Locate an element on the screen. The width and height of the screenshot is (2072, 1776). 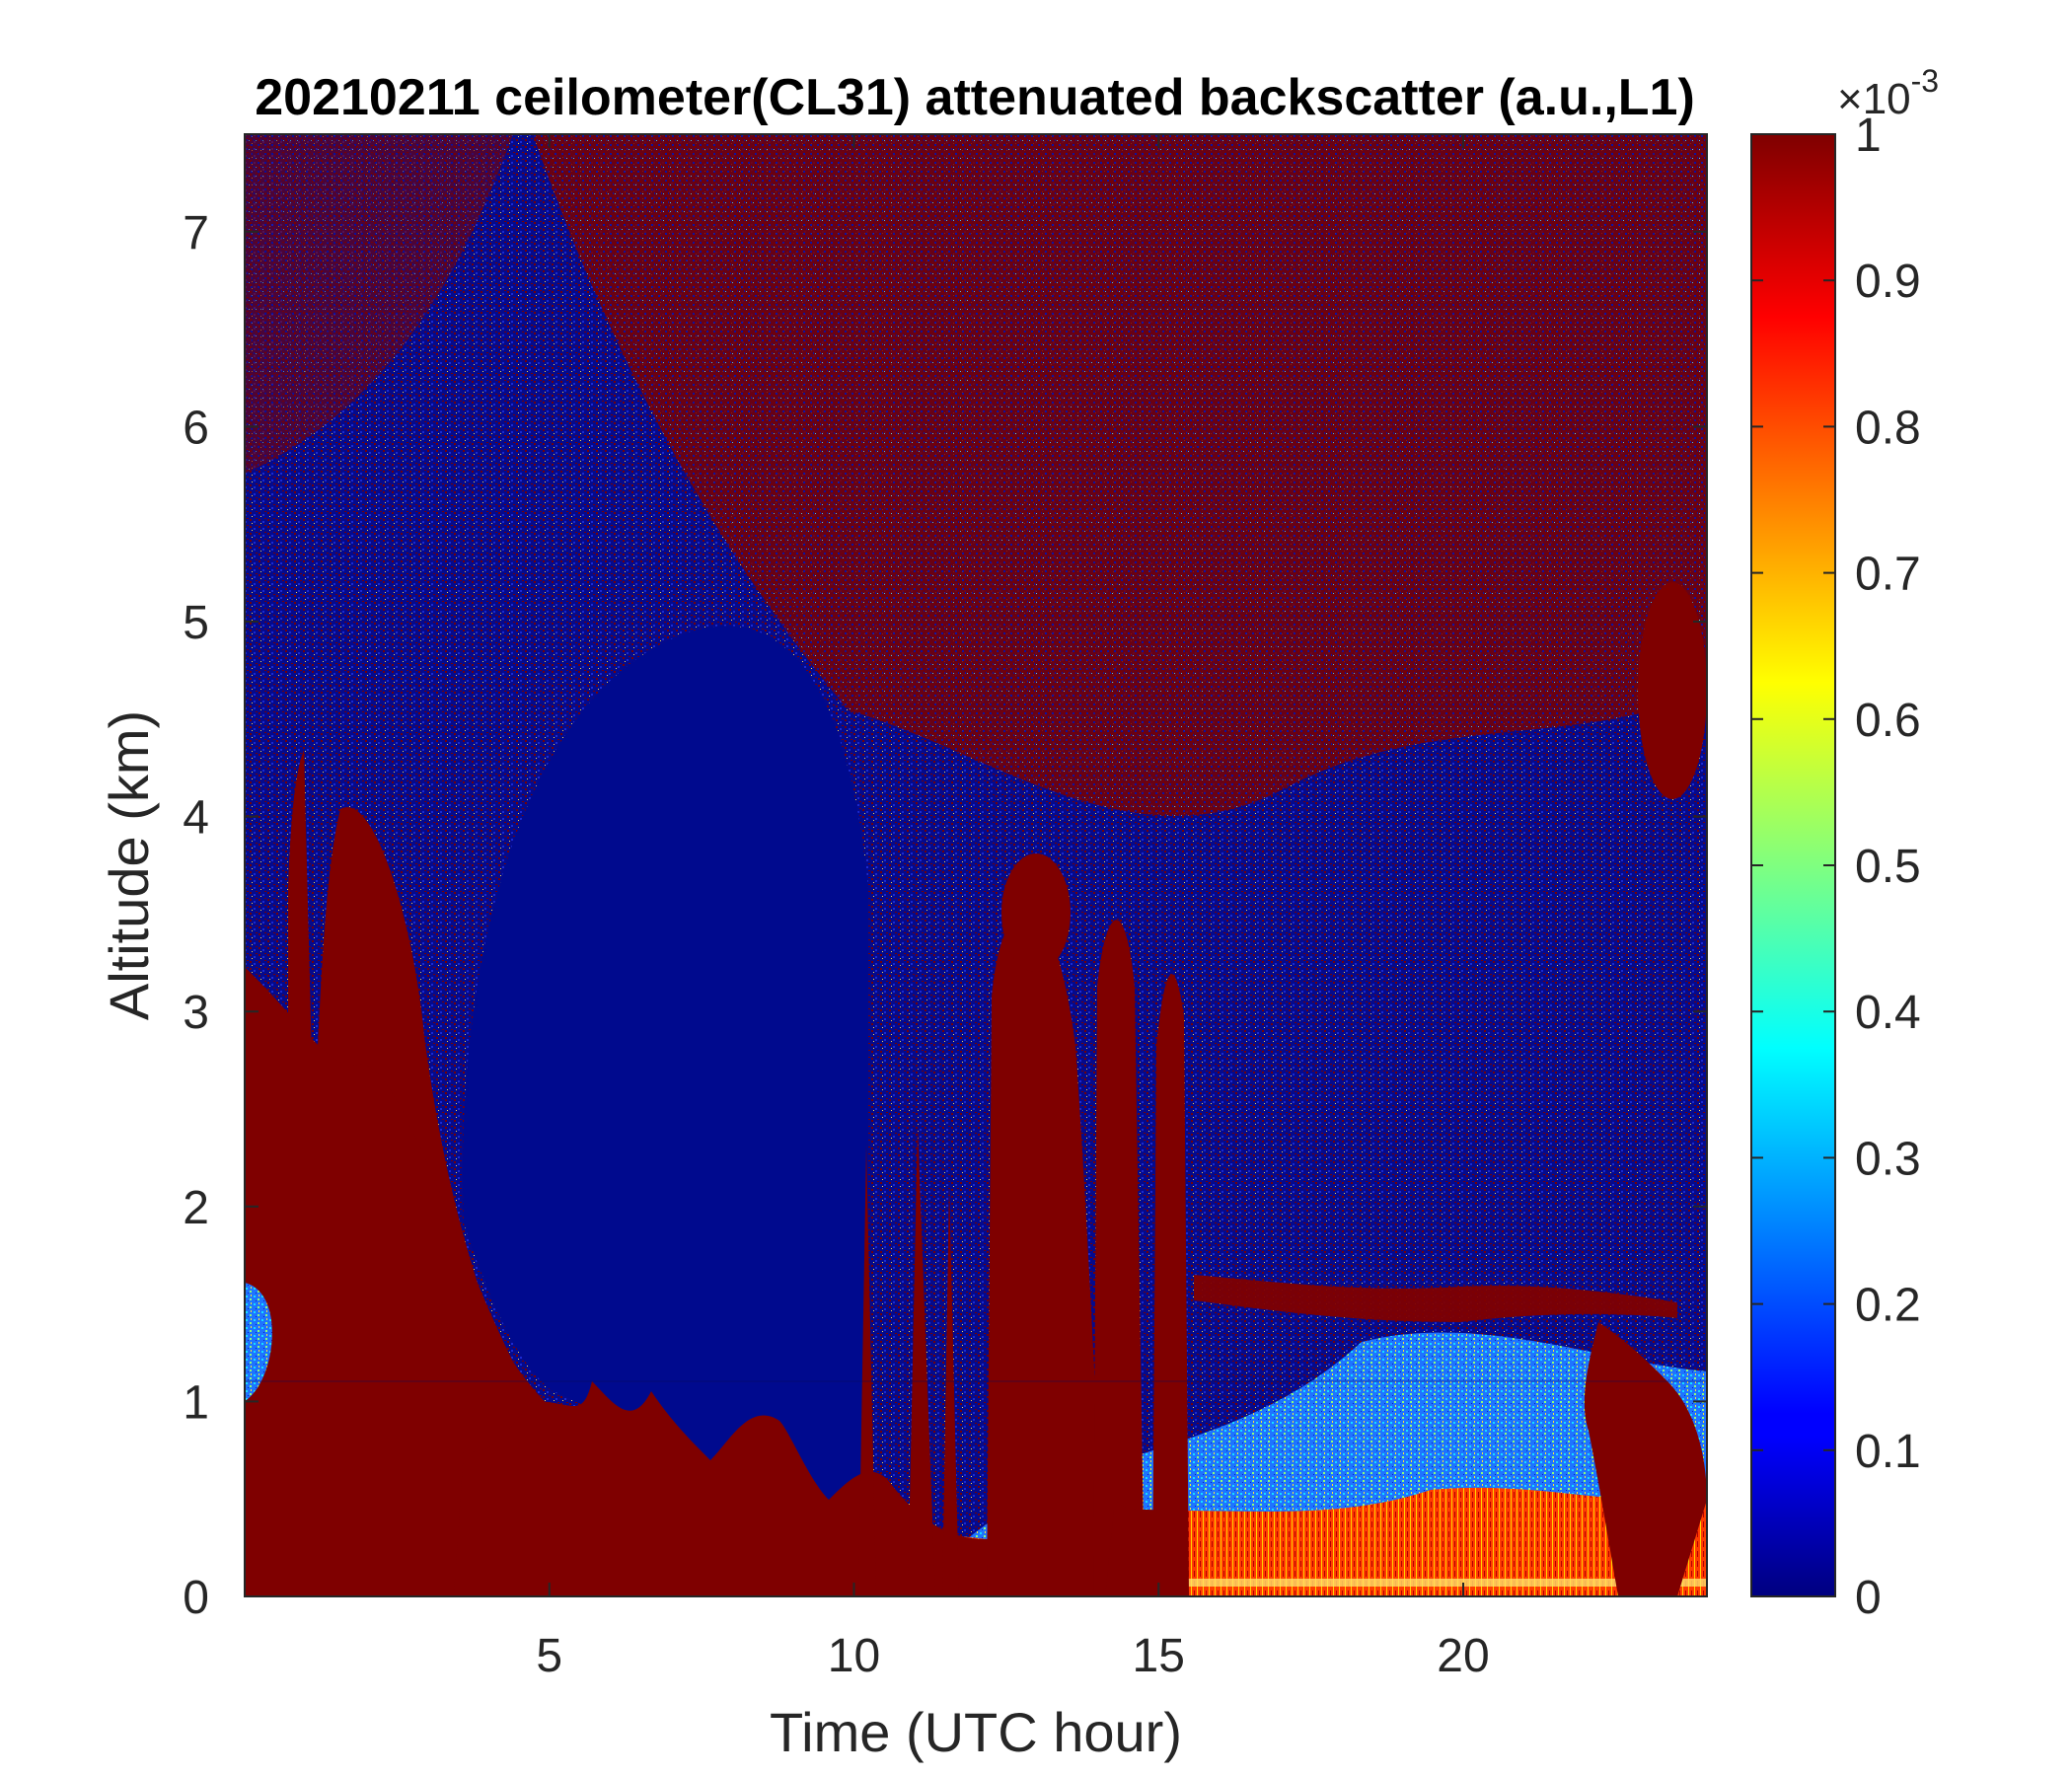
colorbar-tick-label: 0.7 is located at coordinates (1888, 575).